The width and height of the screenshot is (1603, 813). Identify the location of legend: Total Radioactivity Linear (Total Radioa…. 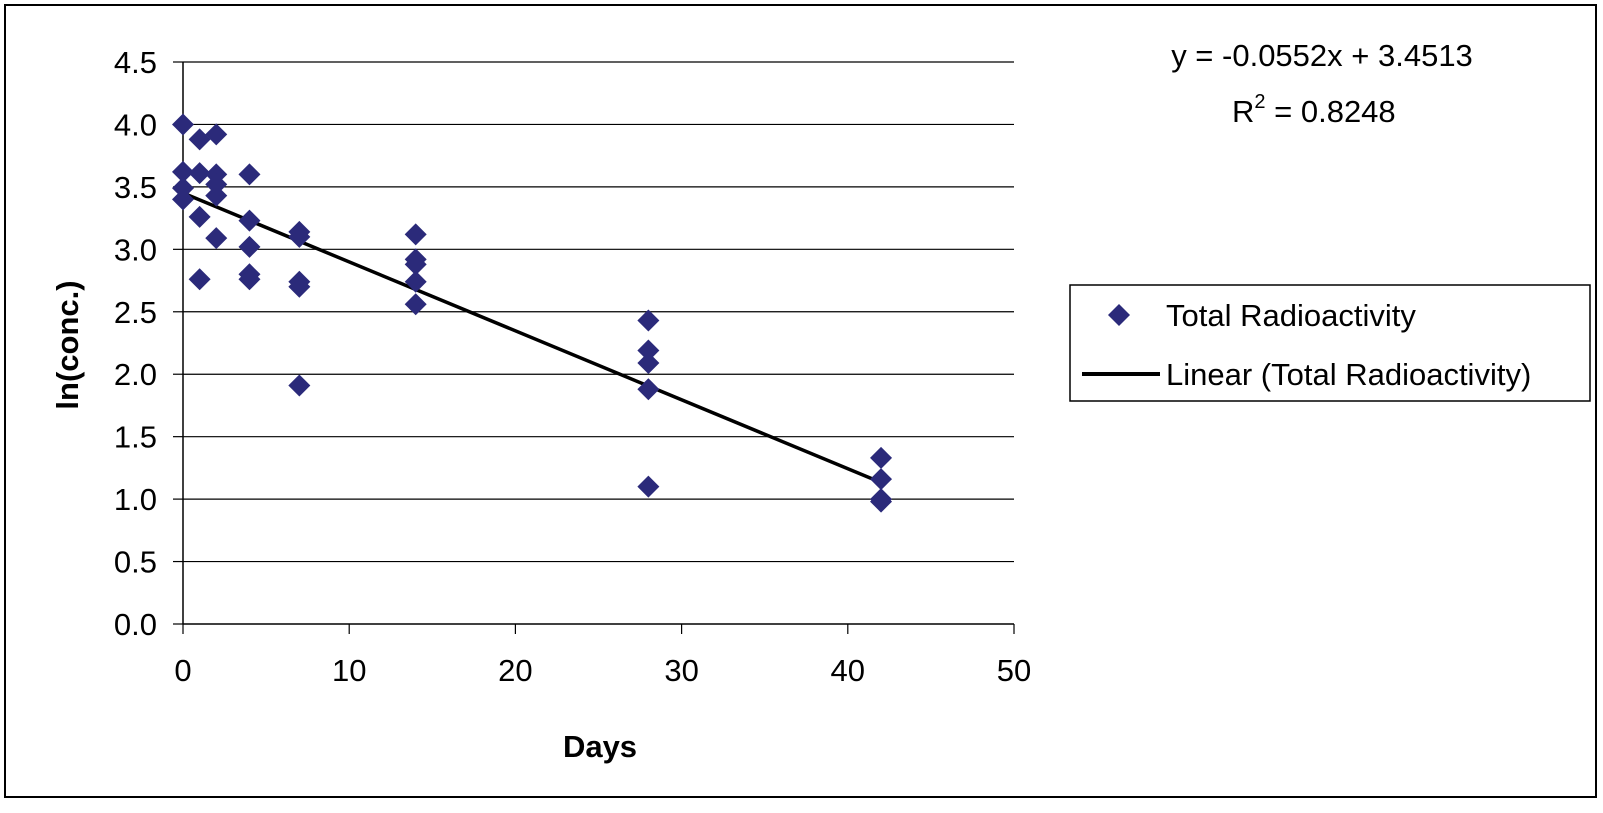
(1330, 343).